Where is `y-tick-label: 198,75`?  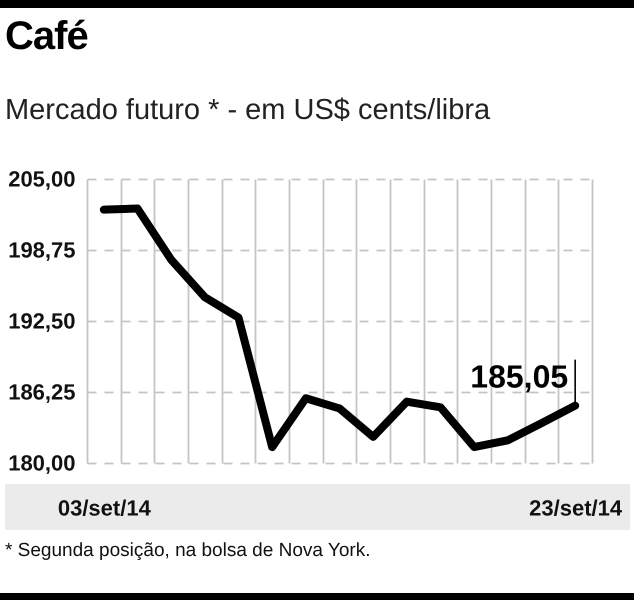
y-tick-label: 198,75 is located at coordinates (42, 250).